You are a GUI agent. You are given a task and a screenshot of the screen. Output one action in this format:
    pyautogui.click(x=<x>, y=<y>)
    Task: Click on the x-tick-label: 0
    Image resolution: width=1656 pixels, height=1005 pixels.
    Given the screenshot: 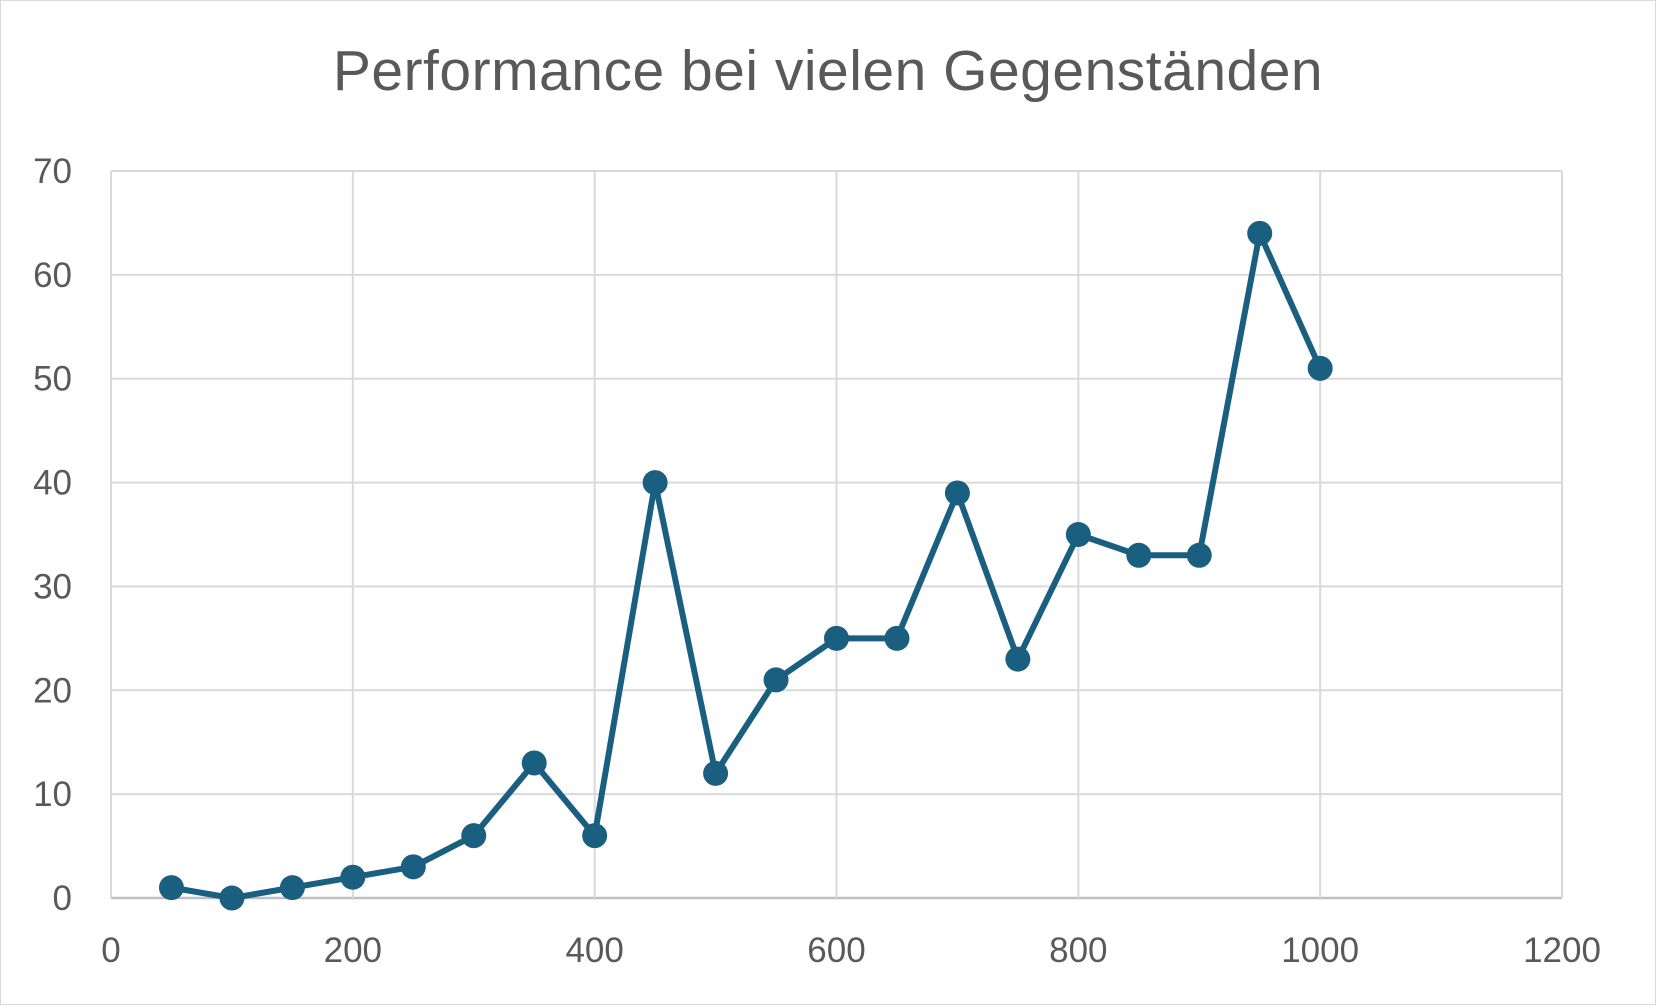 What is the action you would take?
    pyautogui.click(x=110, y=950)
    